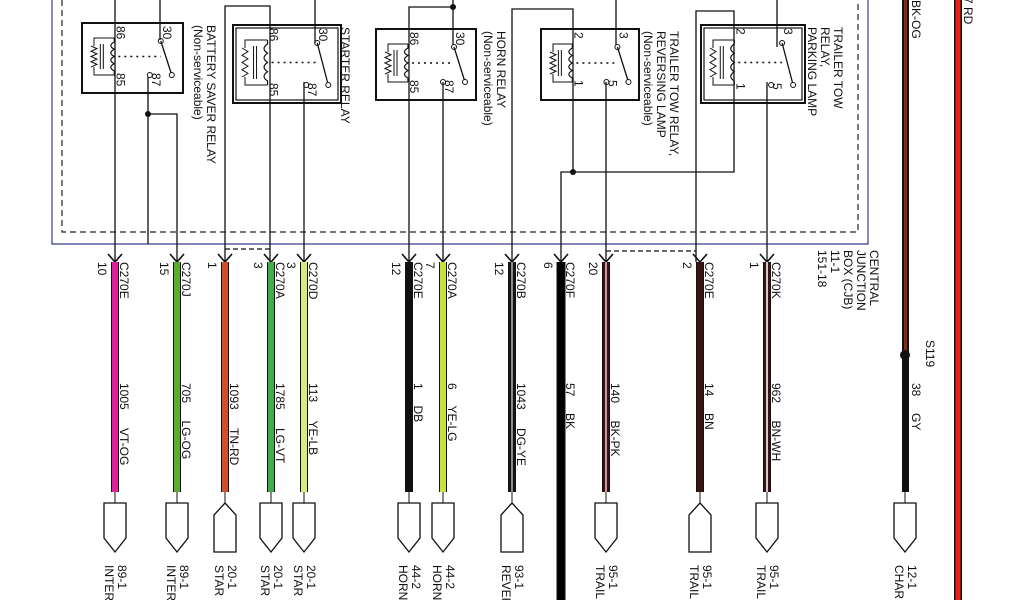 The width and height of the screenshot is (1024, 600). Describe the element at coordinates (313, 281) in the screenshot. I see `connector-id: C270D` at that location.